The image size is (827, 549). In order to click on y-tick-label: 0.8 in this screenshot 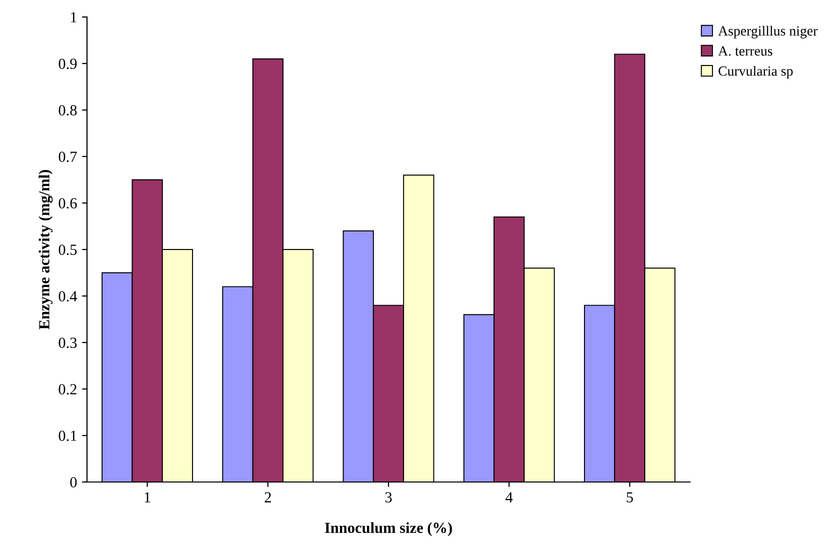, I will do `click(67, 110)`.